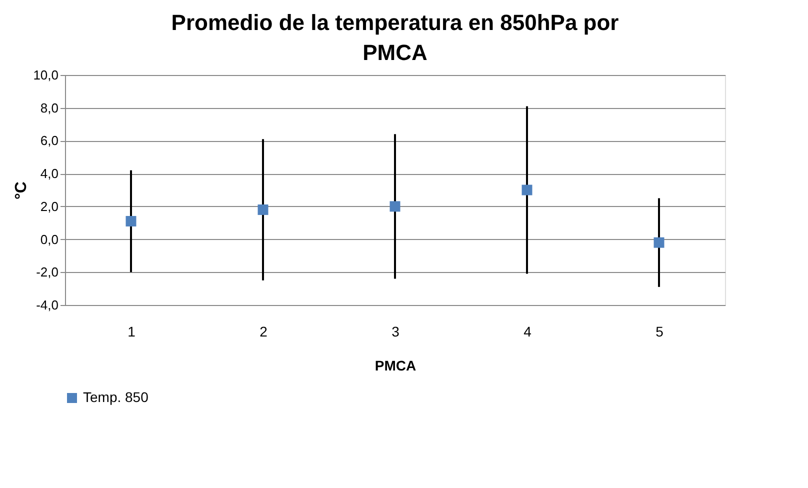  I want to click on x-axis-title: PMCA, so click(395, 366).